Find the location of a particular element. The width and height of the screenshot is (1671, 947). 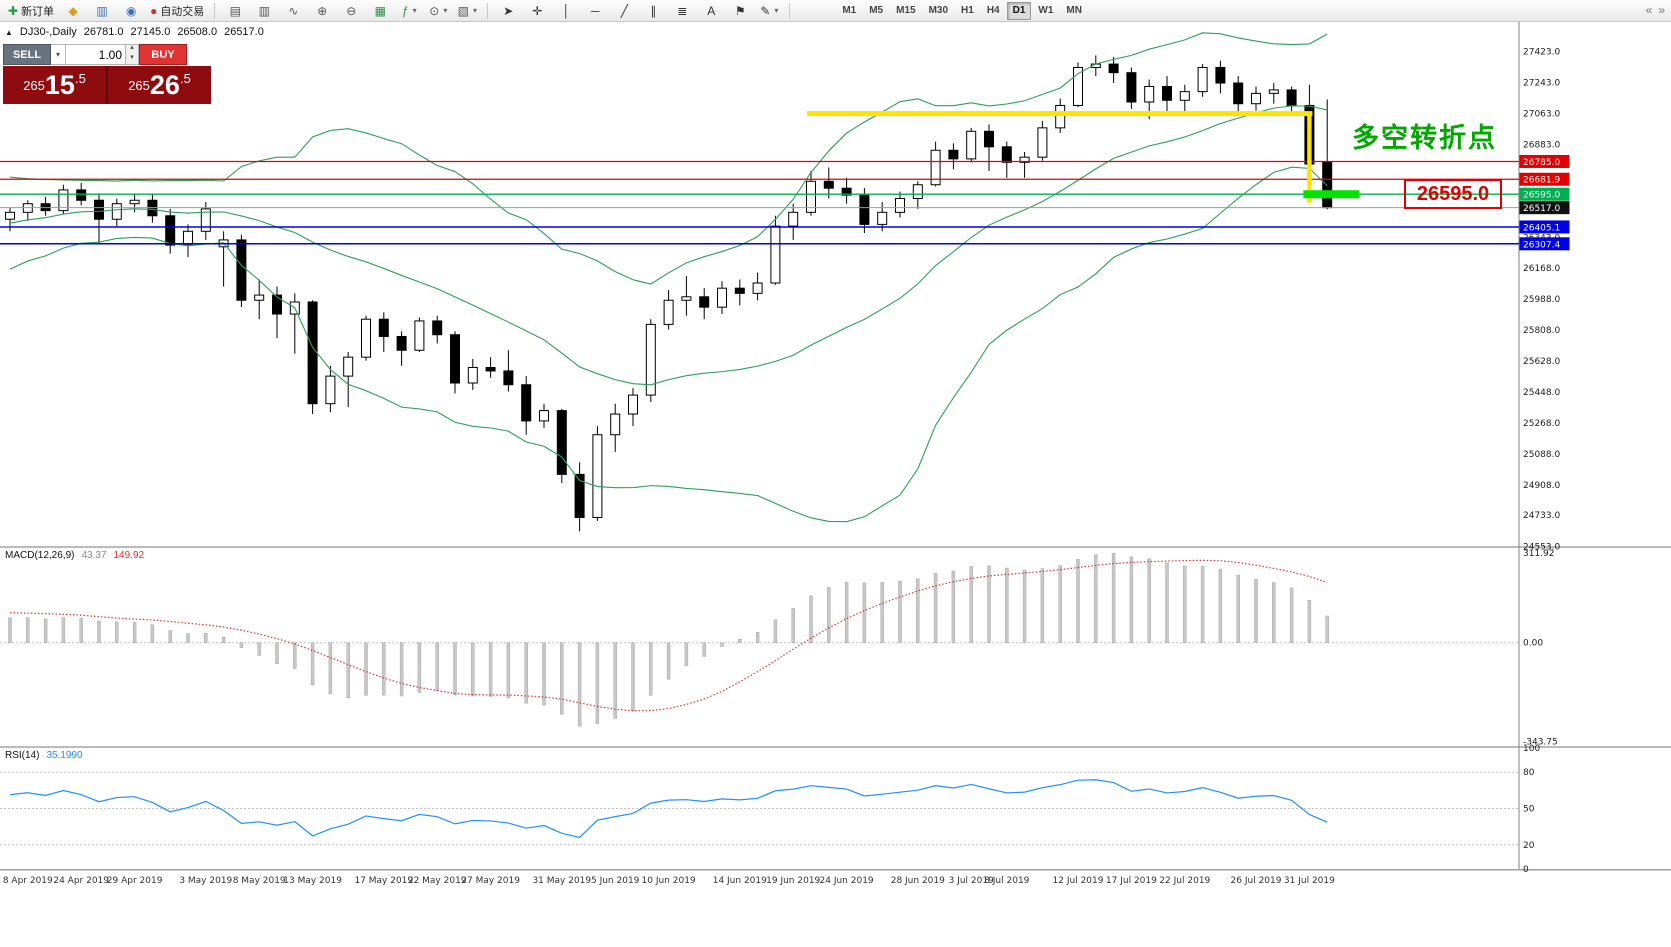

timeframe-m1-button: M1 is located at coordinates (849, 10).